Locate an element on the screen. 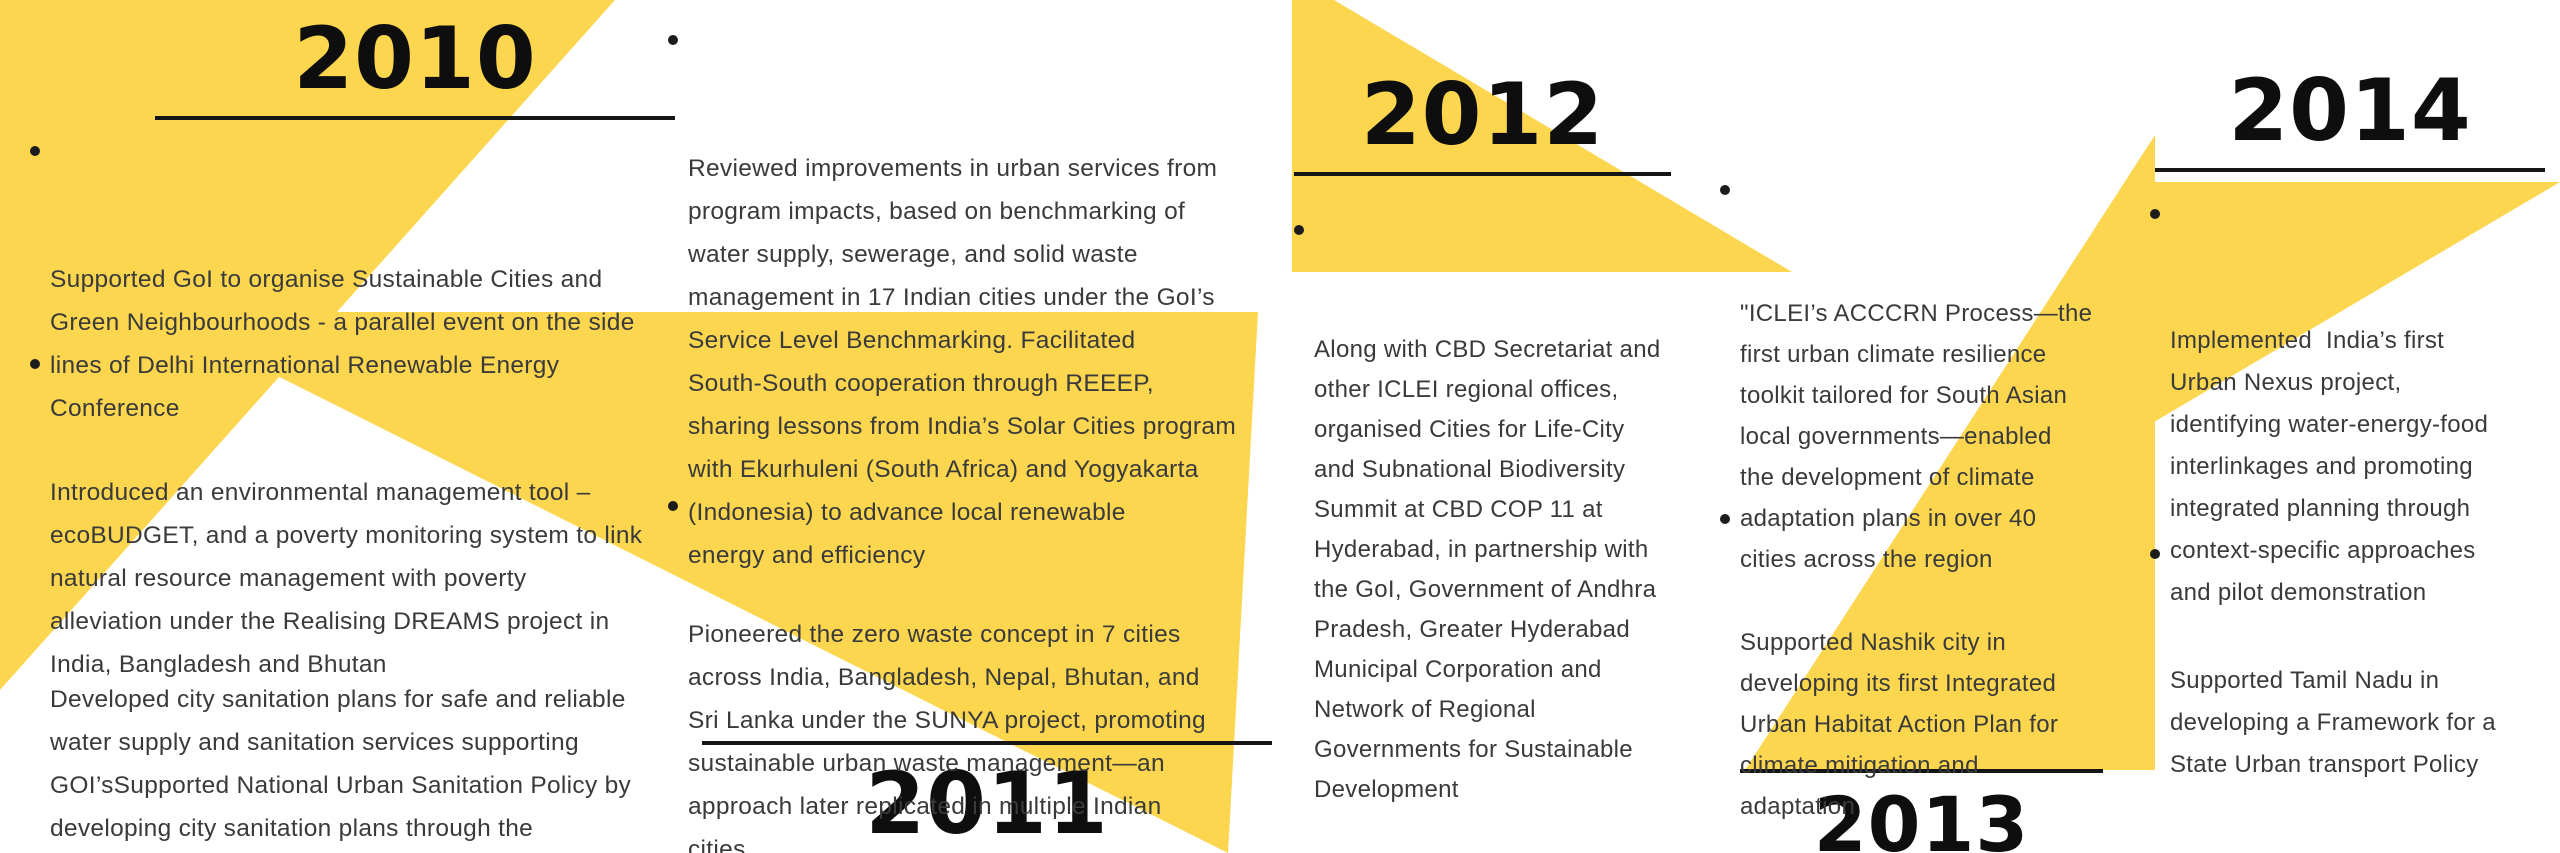 This screenshot has height=853, width=2560. year-overline-2013 is located at coordinates (1921, 771).